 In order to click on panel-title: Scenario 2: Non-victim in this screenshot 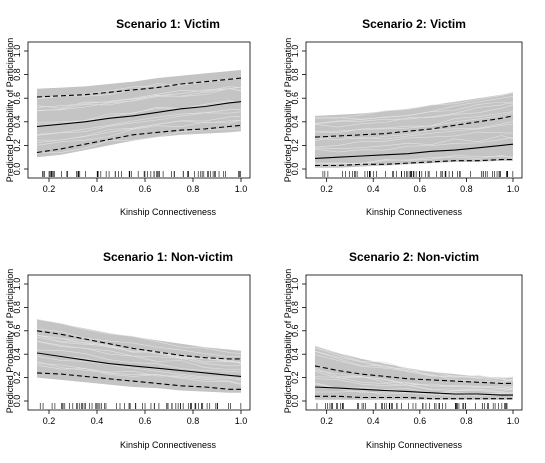, I will do `click(414, 257)`.